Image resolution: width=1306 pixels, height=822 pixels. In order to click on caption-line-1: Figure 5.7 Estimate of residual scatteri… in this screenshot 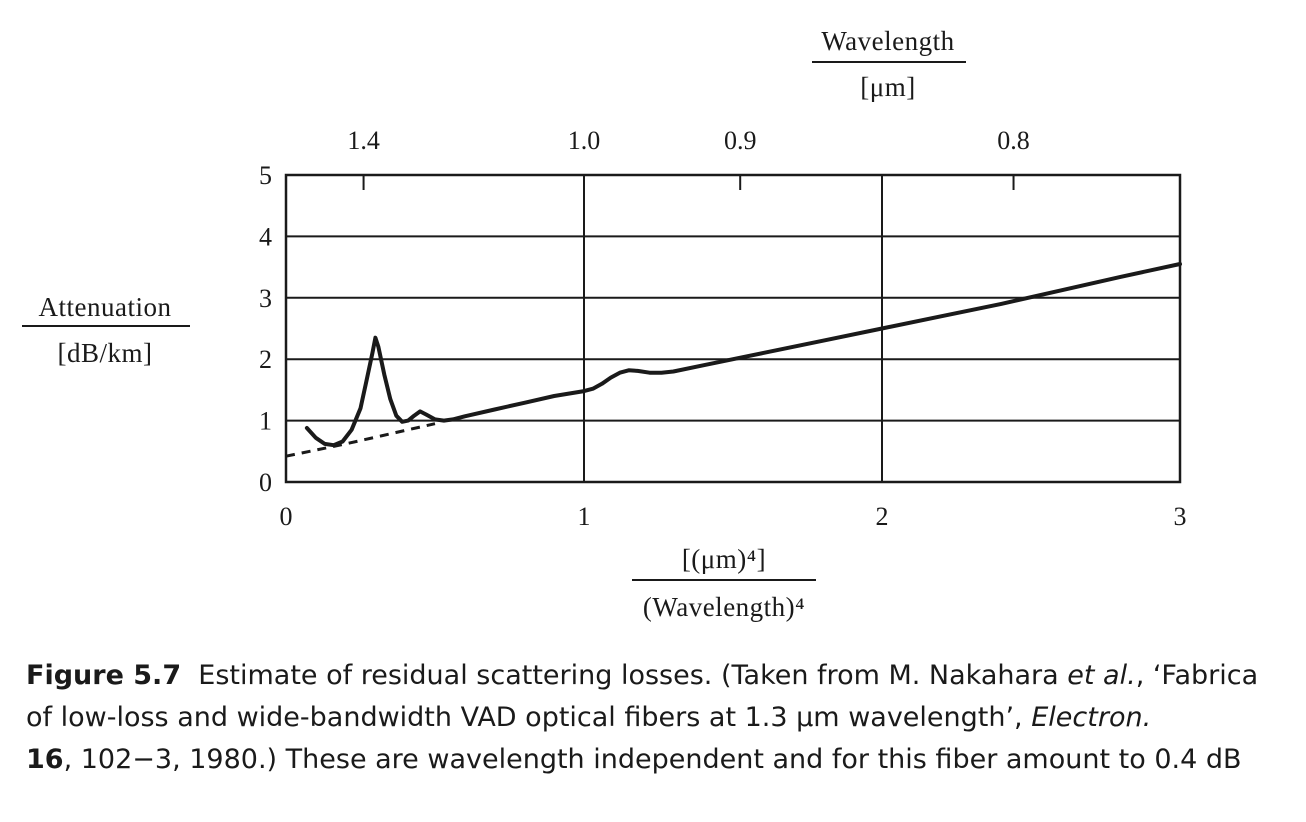, I will do `click(666, 676)`.